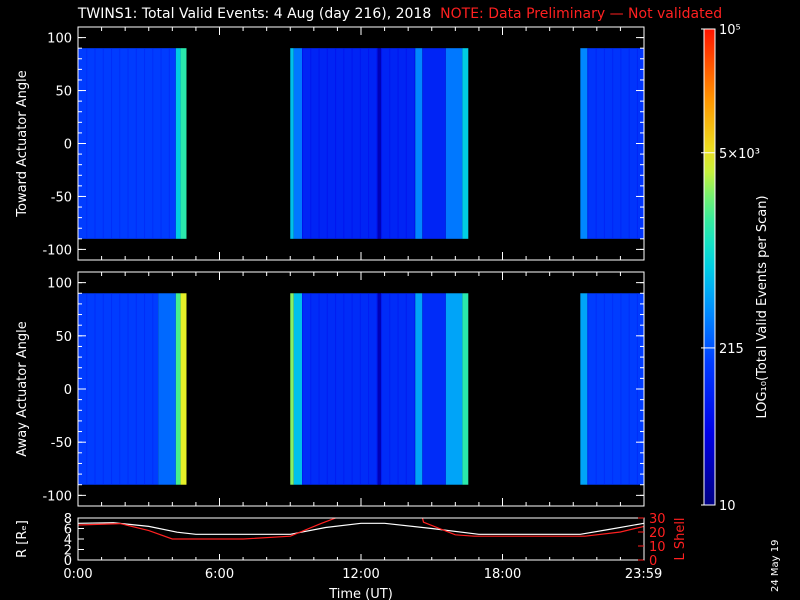 This screenshot has width=800, height=600. What do you see at coordinates (739, 154) in the screenshot?
I see `colorbar-tick-label: 5×10³` at bounding box center [739, 154].